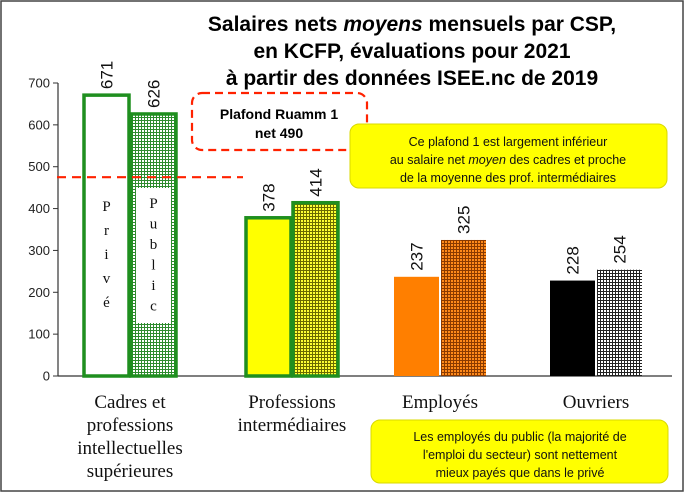 This screenshot has width=684, height=492. I want to click on y-tick-label: 0, so click(46, 376).